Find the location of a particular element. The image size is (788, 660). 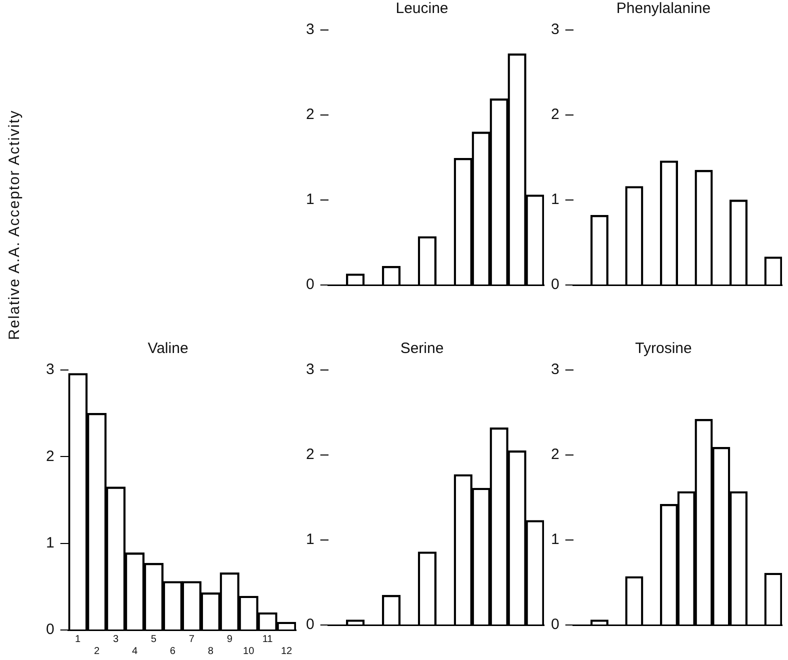

x-tick-label: 12 is located at coordinates (286, 651).